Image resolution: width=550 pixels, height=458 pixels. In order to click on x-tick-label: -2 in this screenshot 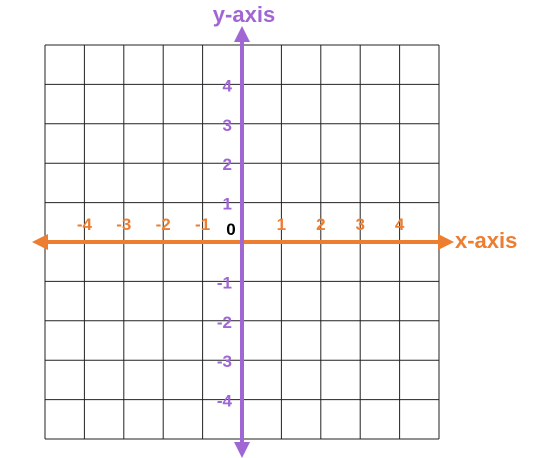, I will do `click(163, 224)`.